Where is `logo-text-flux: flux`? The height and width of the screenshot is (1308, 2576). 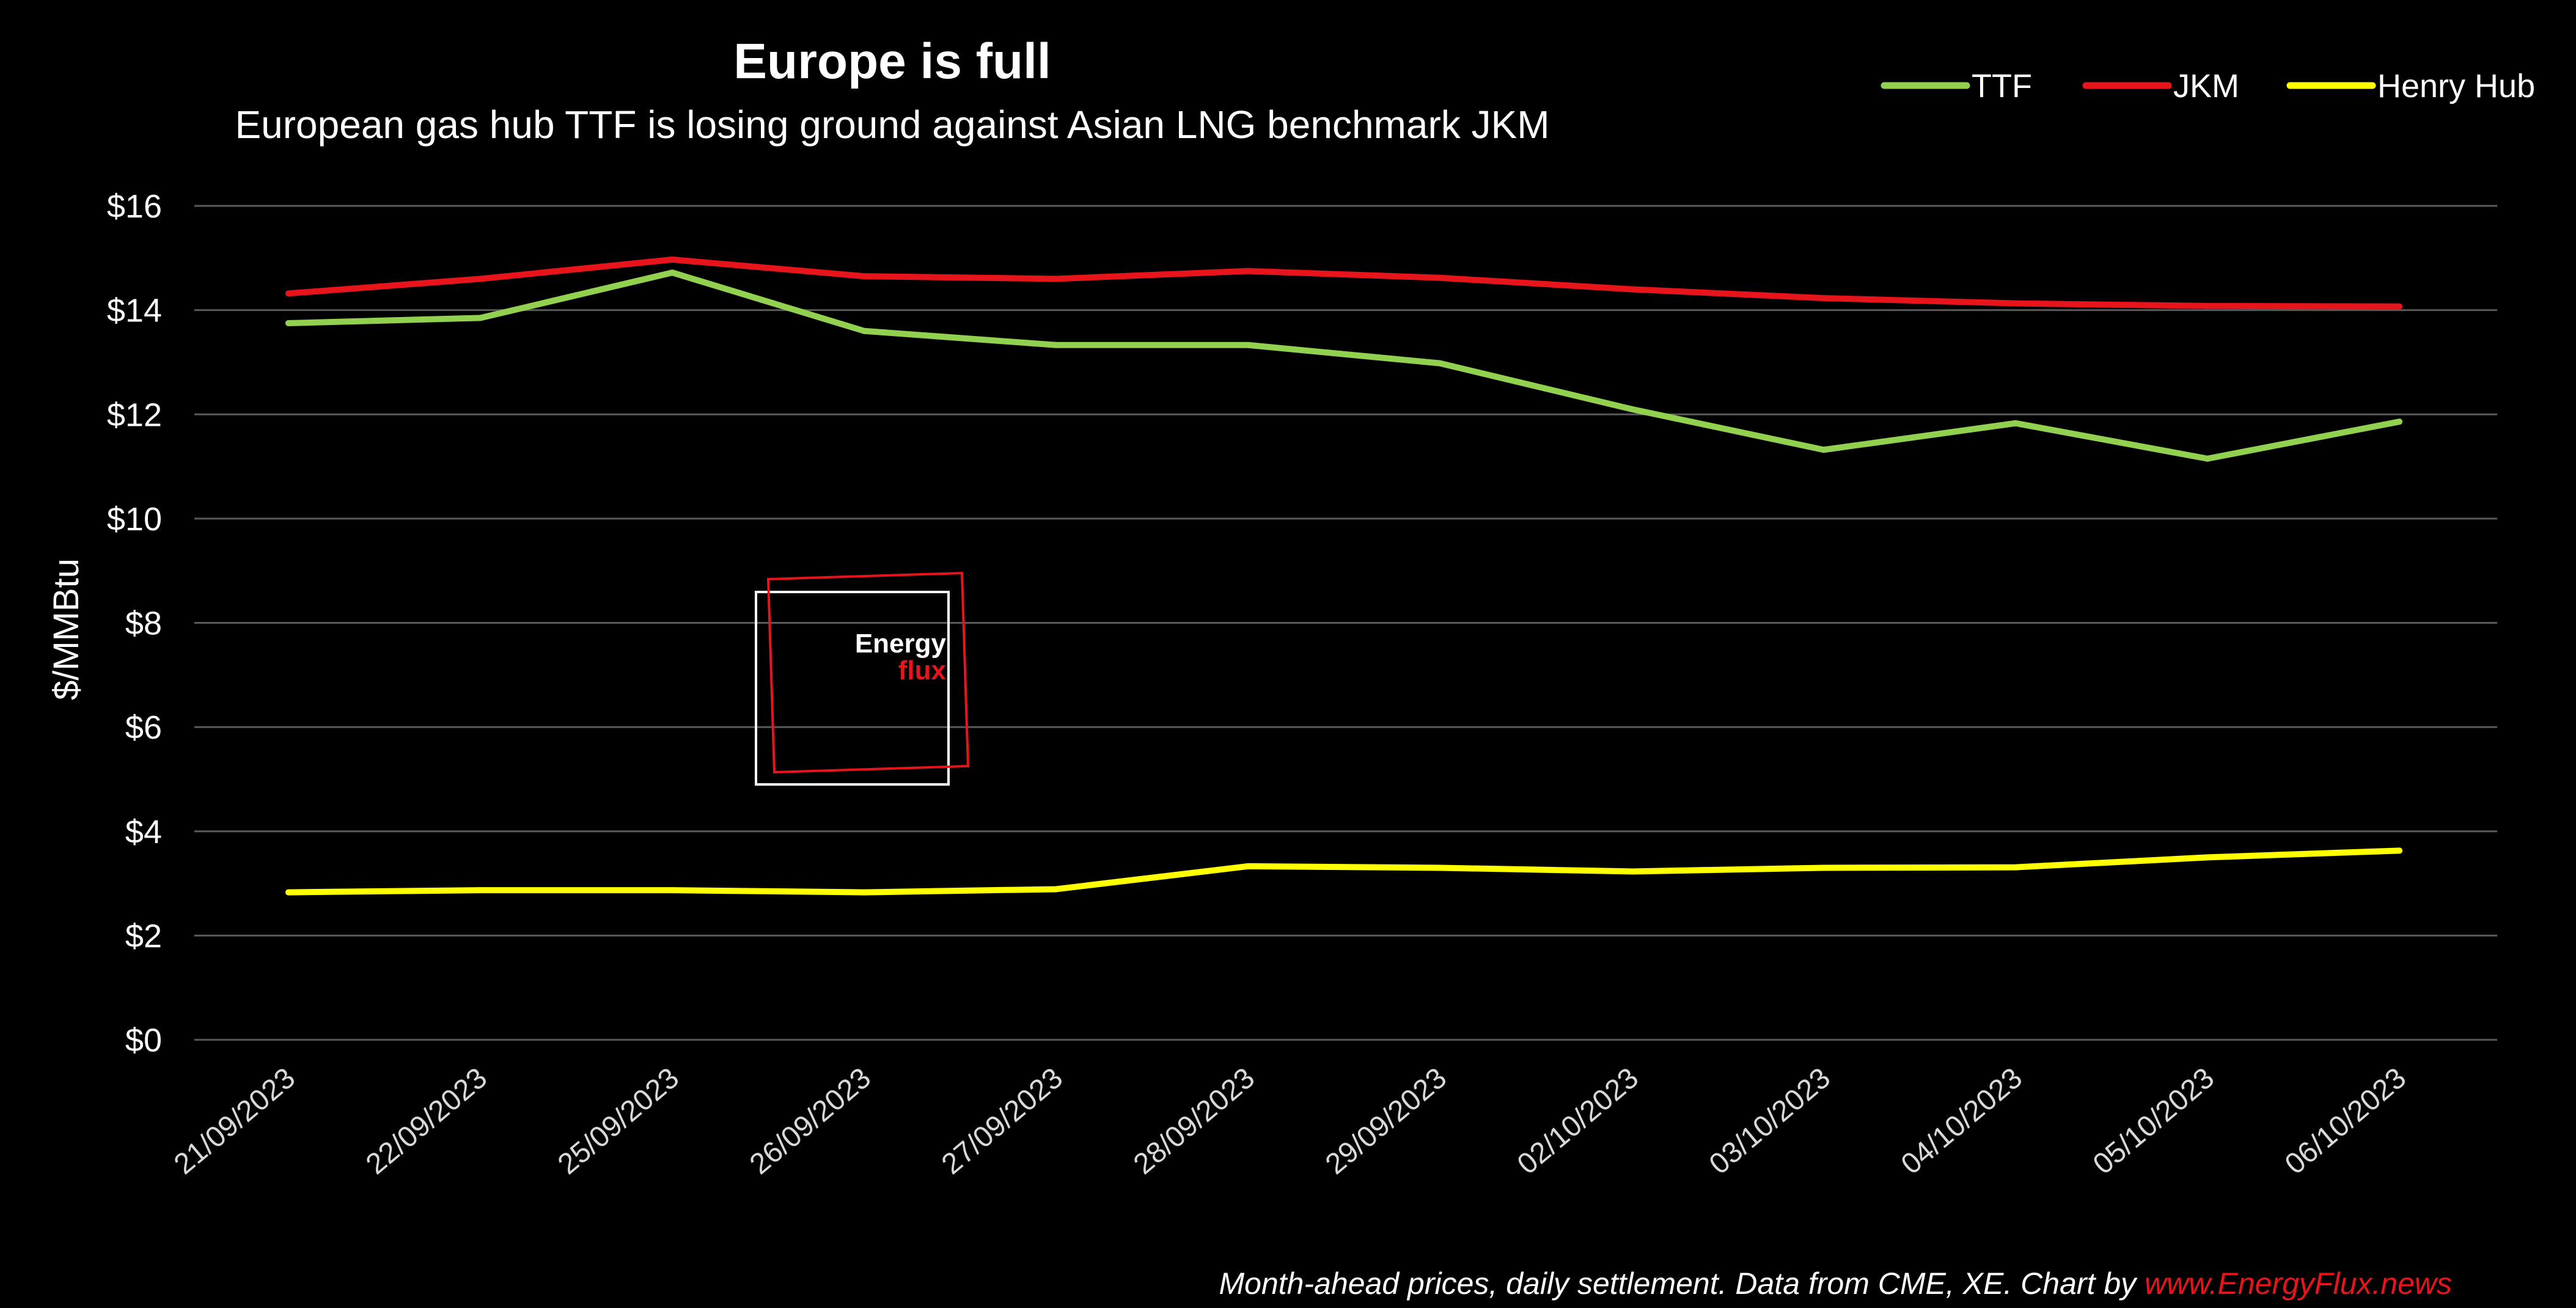 logo-text-flux: flux is located at coordinates (922, 670).